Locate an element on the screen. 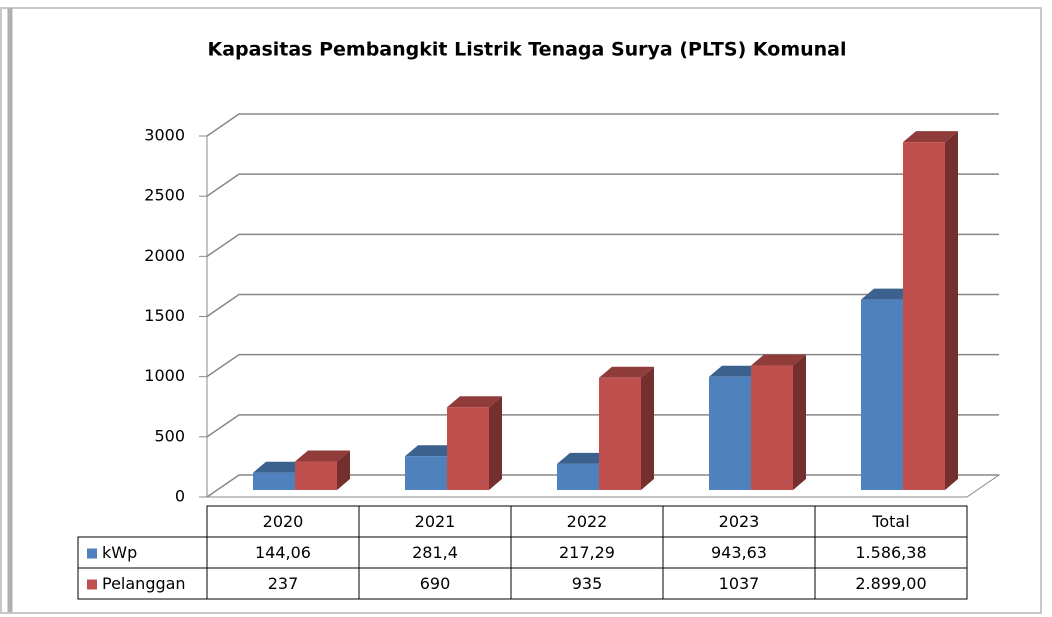 This screenshot has width=1052, height=617. y-tick-label: 1500 is located at coordinates (164, 315).